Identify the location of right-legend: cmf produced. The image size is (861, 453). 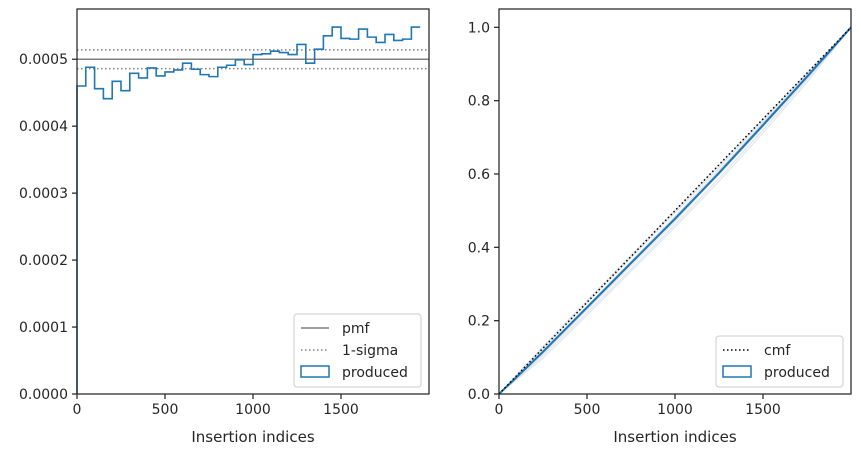
(779, 361).